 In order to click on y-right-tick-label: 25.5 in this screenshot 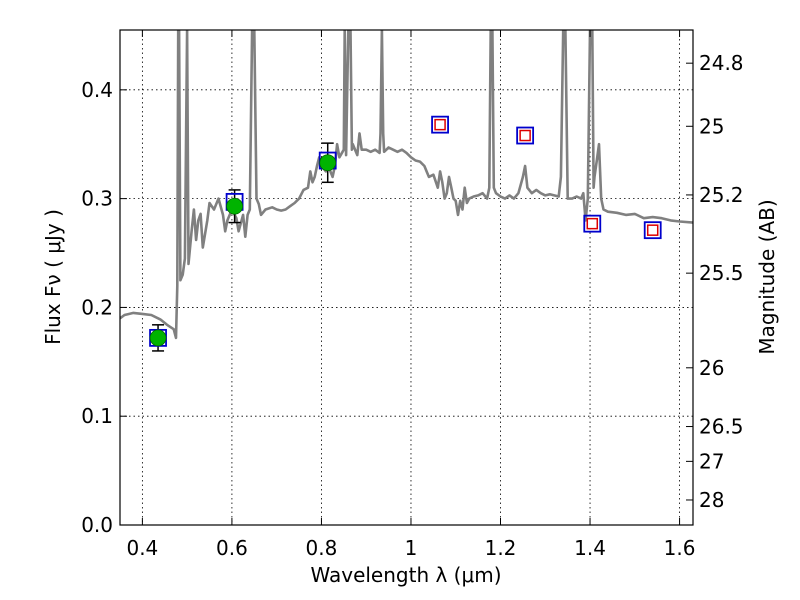, I will do `click(721, 273)`.